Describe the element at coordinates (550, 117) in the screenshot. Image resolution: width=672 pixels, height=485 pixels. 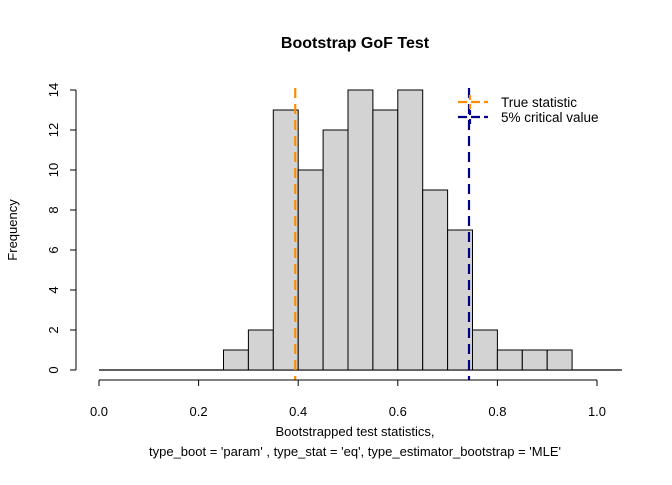
I see `legend-label: 5% critical value` at that location.